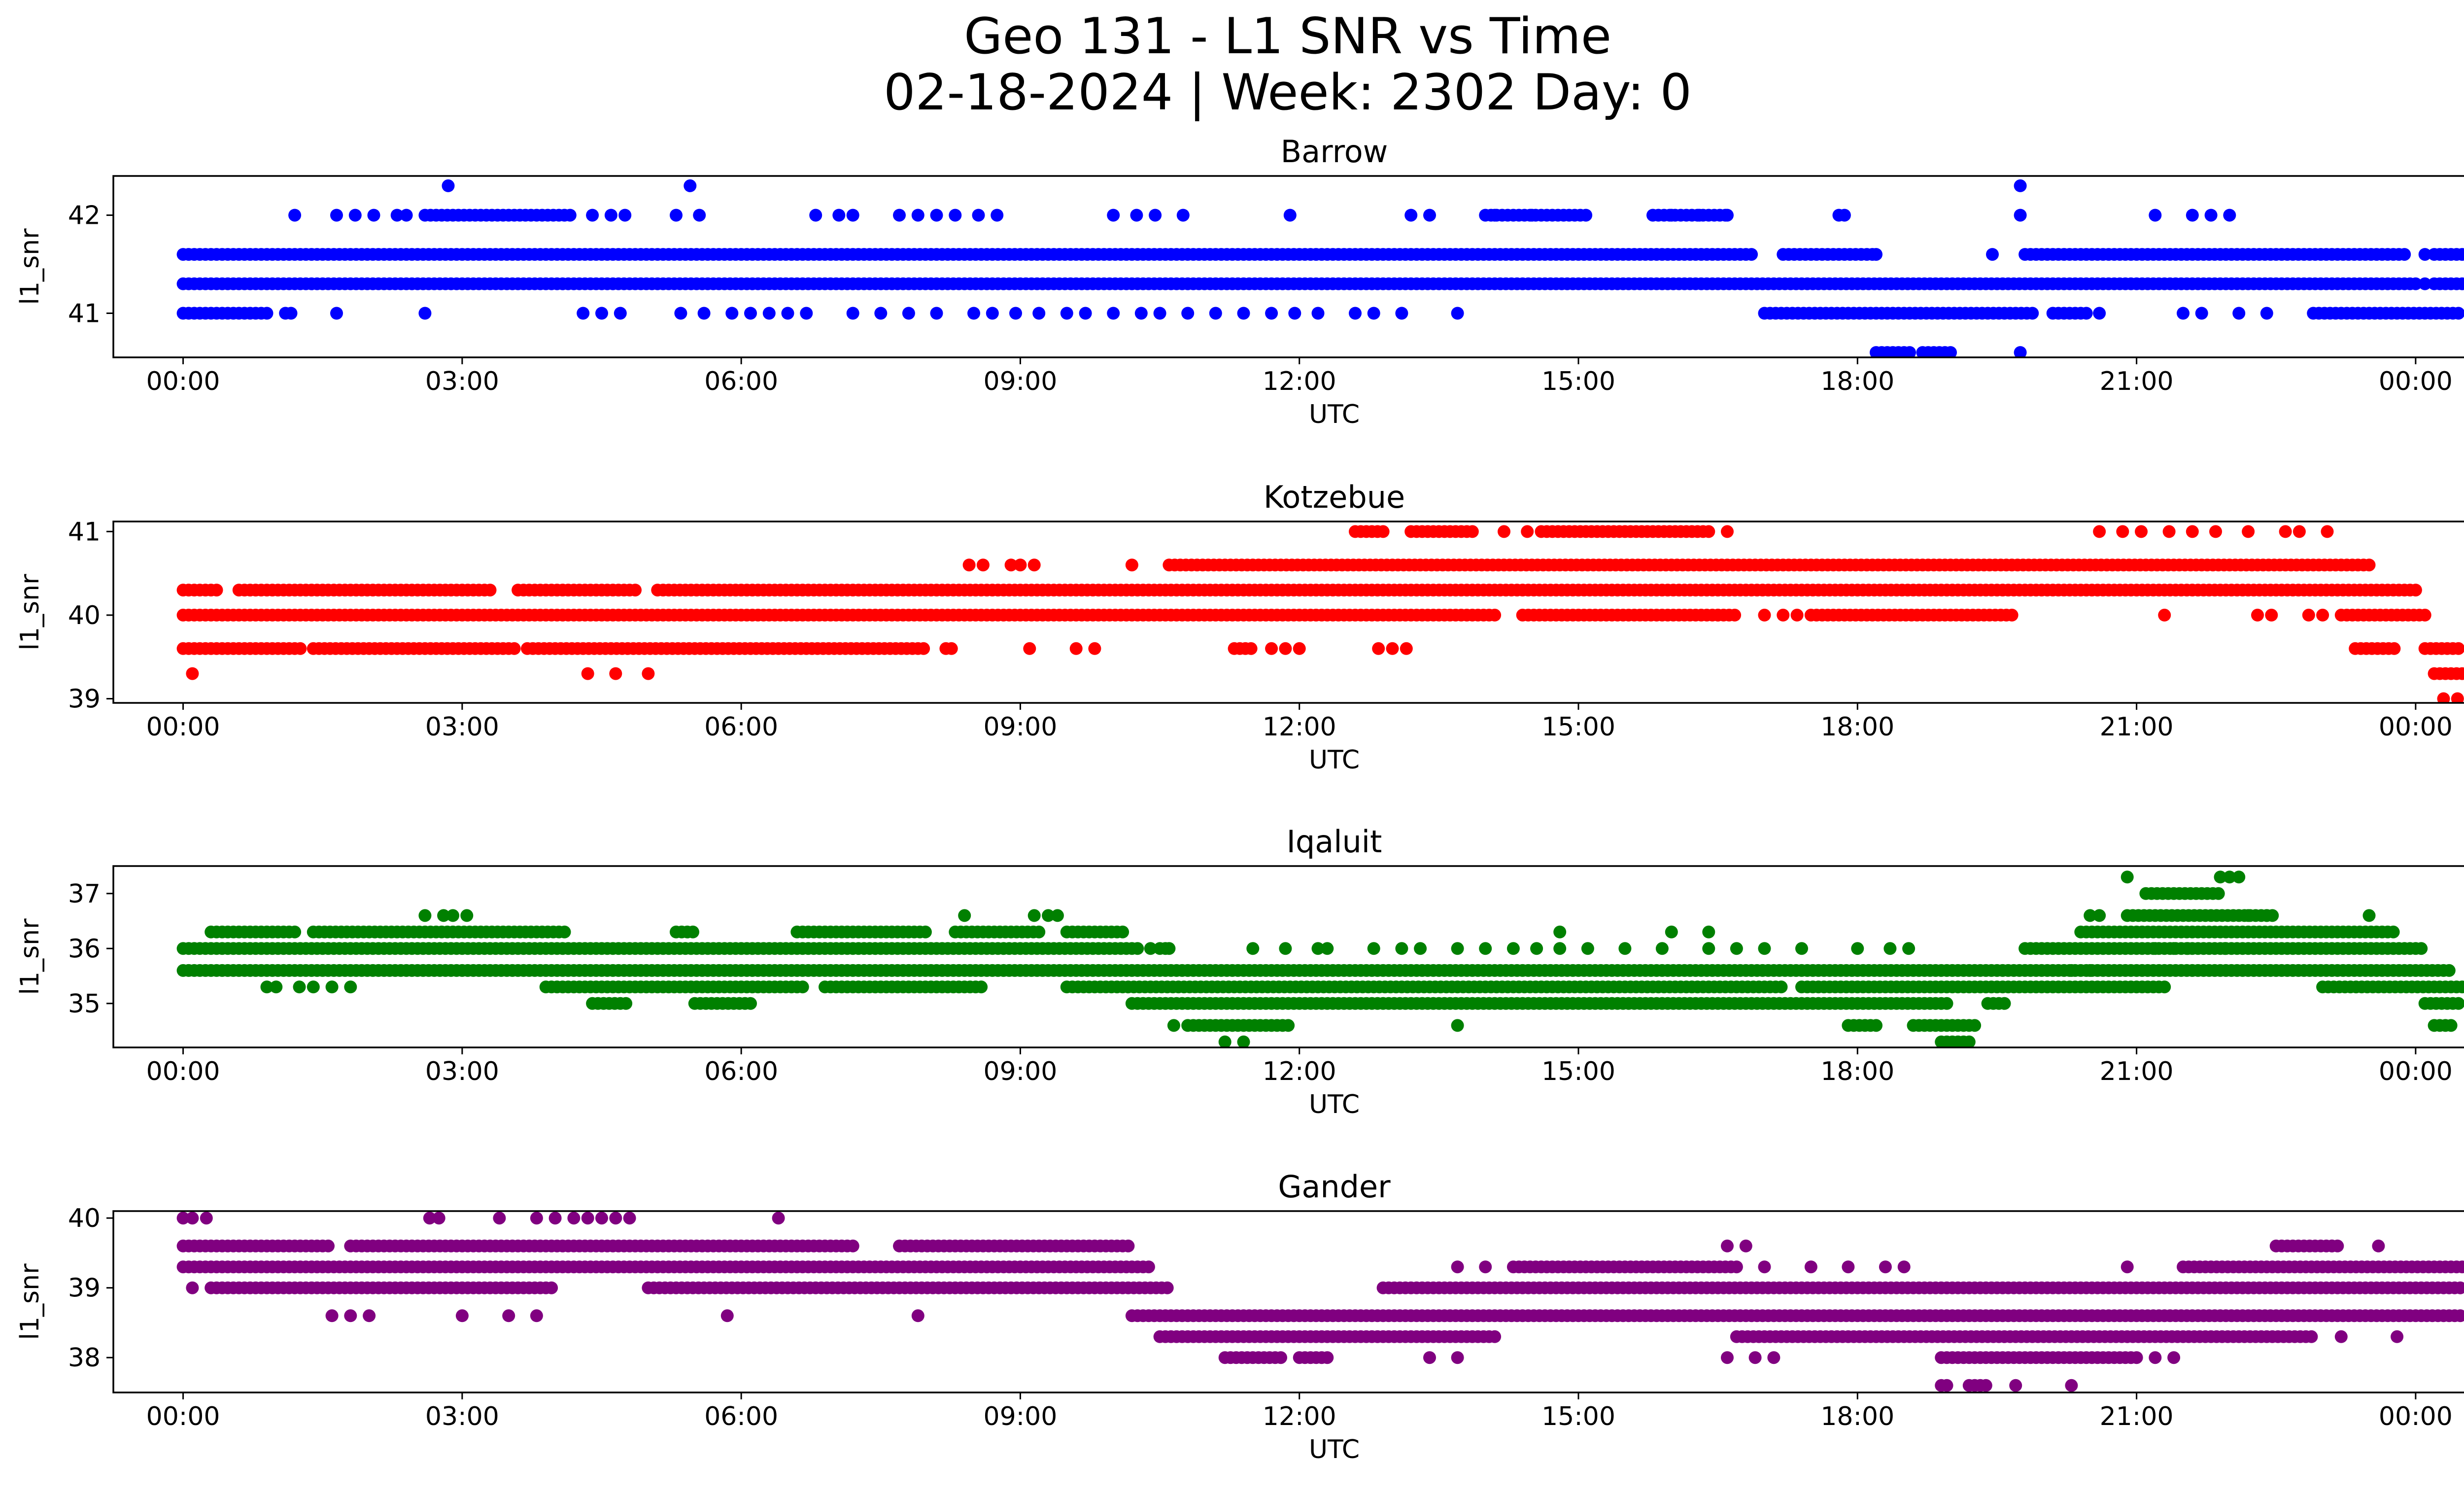 This screenshot has height=1495, width=2464. Describe the element at coordinates (84, 699) in the screenshot. I see `y-tick-label: 39` at that location.